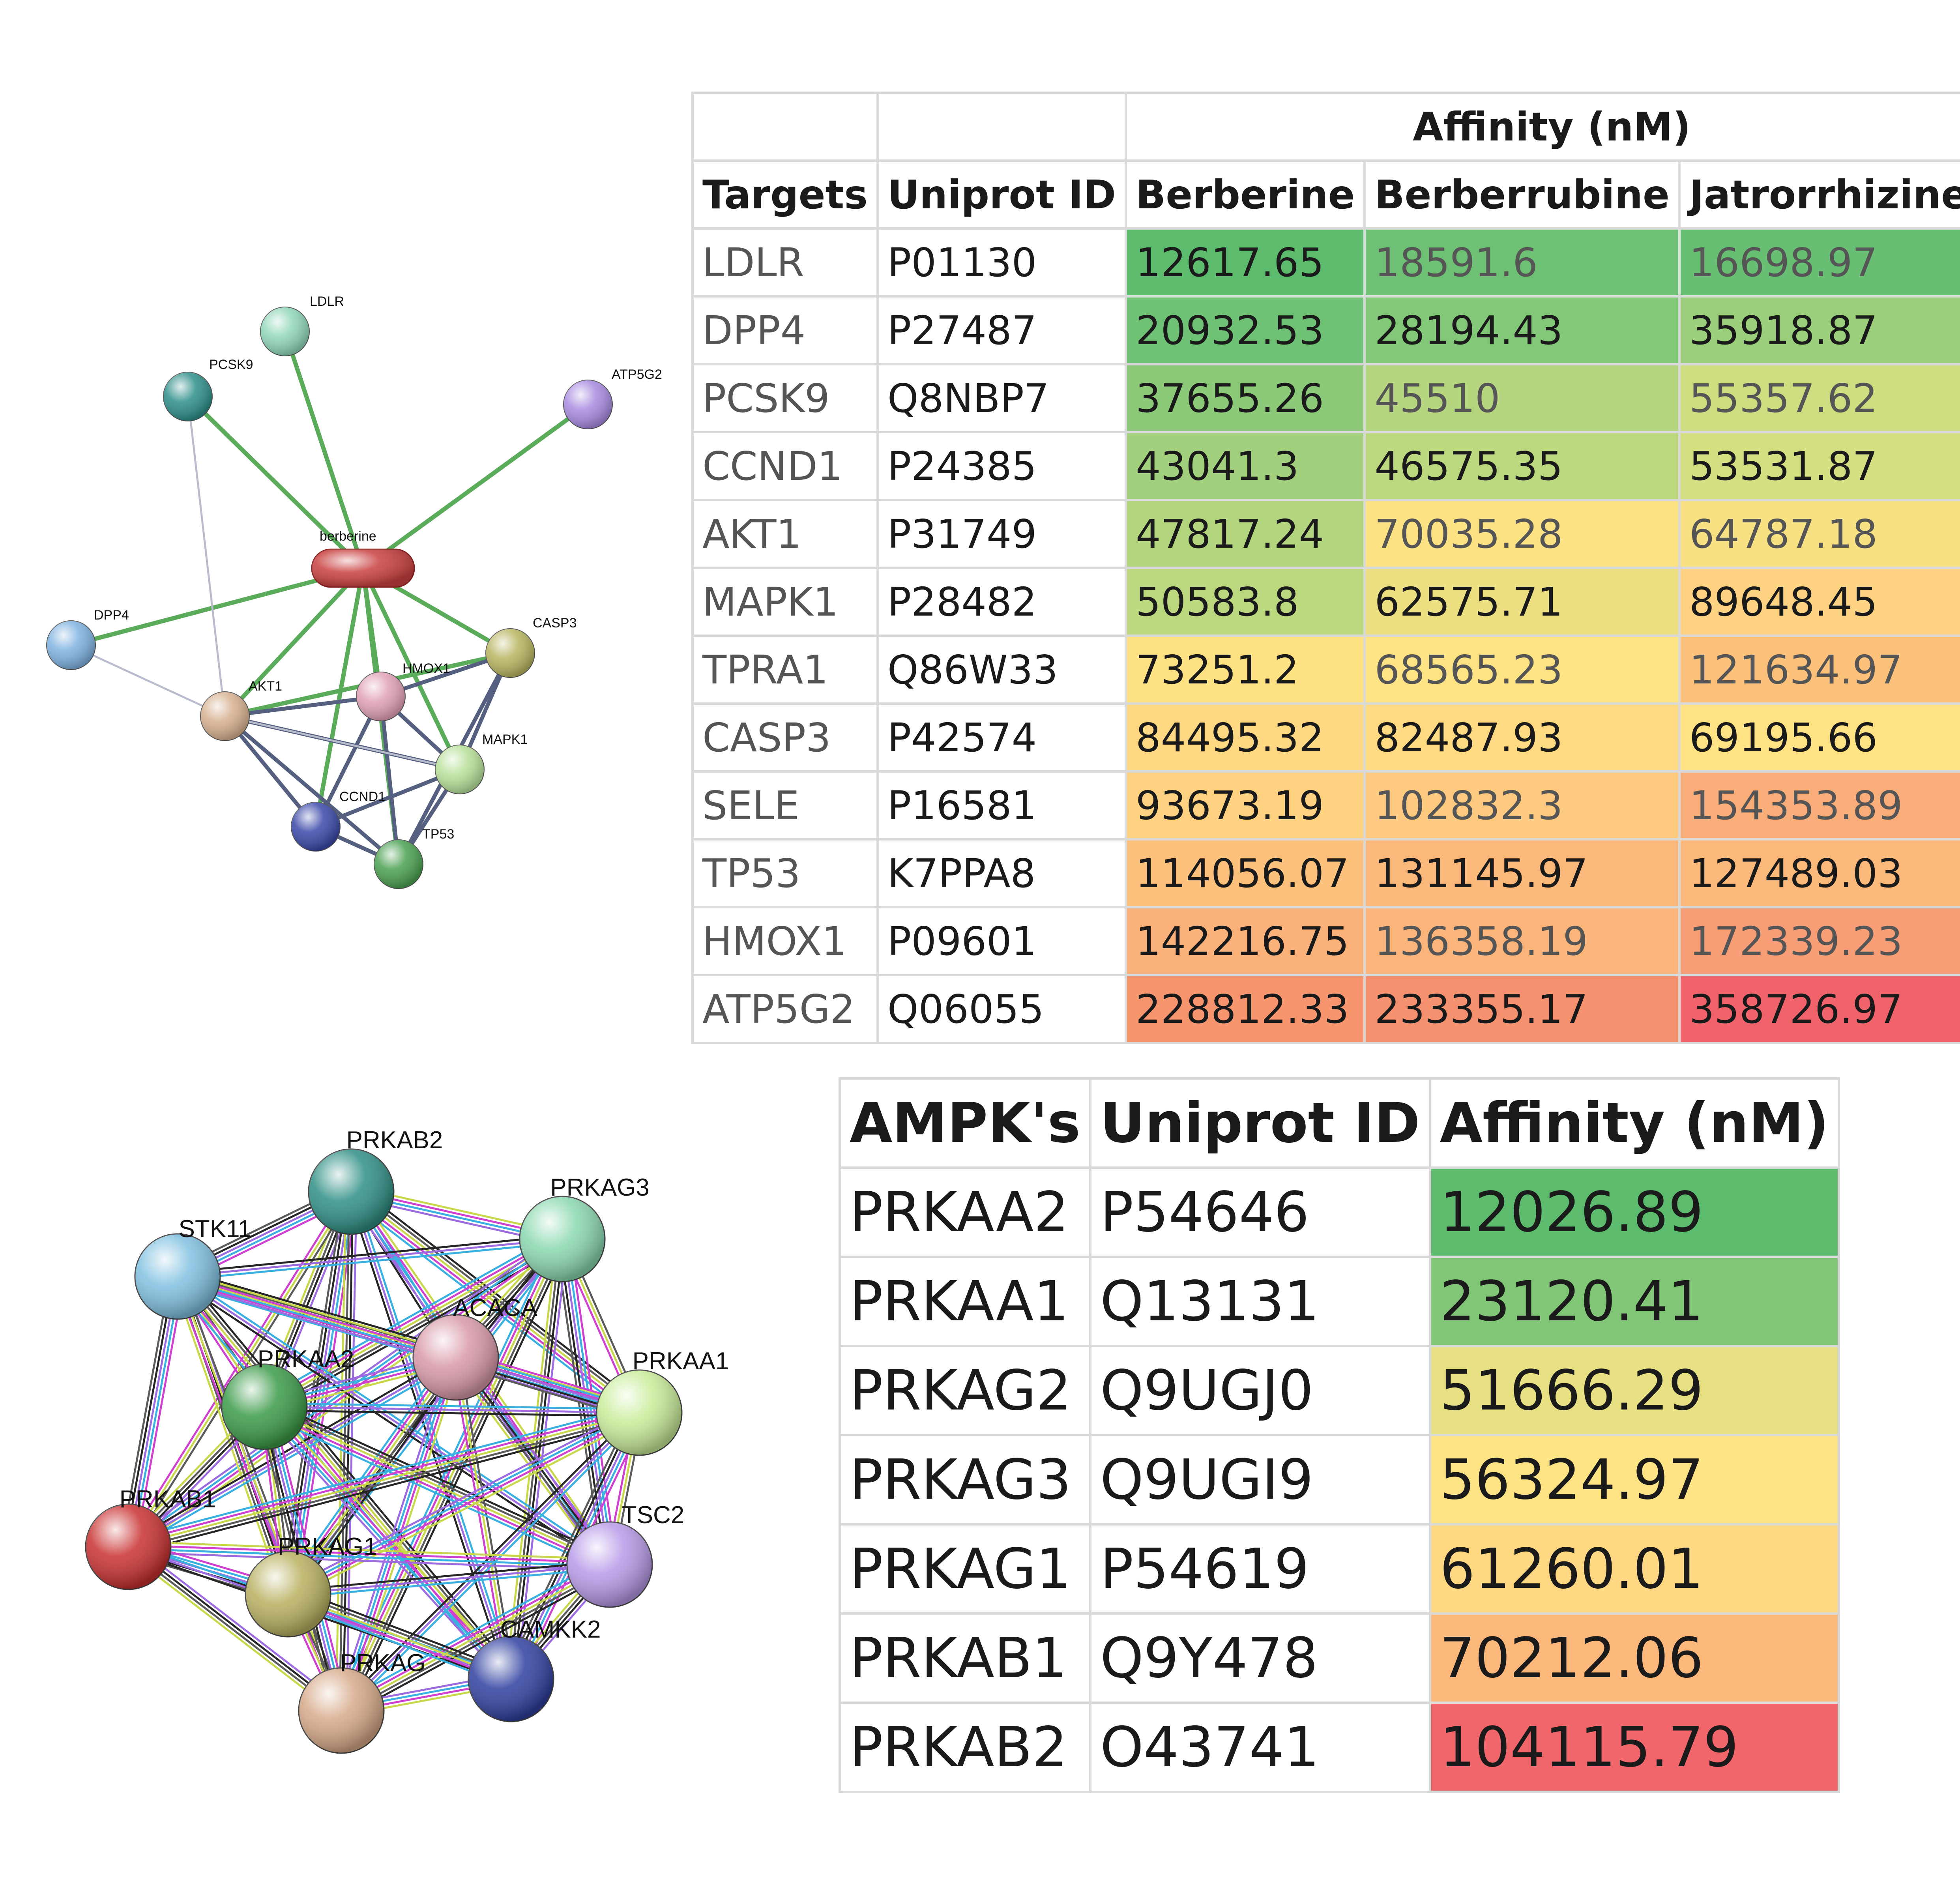  What do you see at coordinates (1245, 1009) in the screenshot?
I see `affinity-value: 228812.33` at bounding box center [1245, 1009].